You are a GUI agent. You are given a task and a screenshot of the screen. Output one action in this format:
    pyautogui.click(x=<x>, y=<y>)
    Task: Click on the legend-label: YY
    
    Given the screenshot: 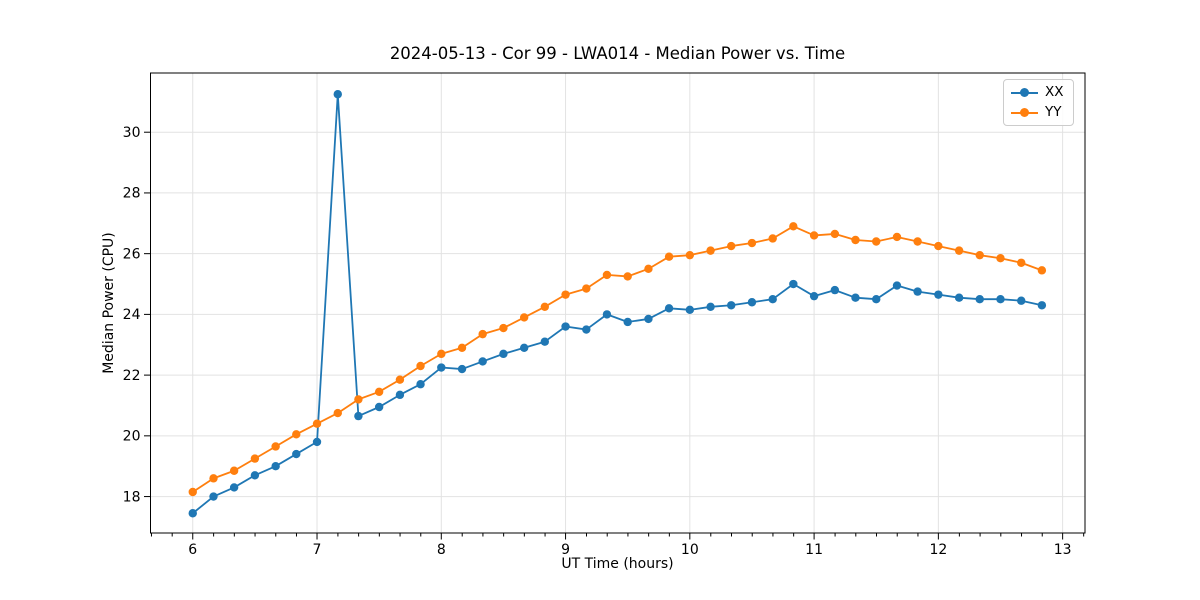 What is the action you would take?
    pyautogui.click(x=1053, y=111)
    